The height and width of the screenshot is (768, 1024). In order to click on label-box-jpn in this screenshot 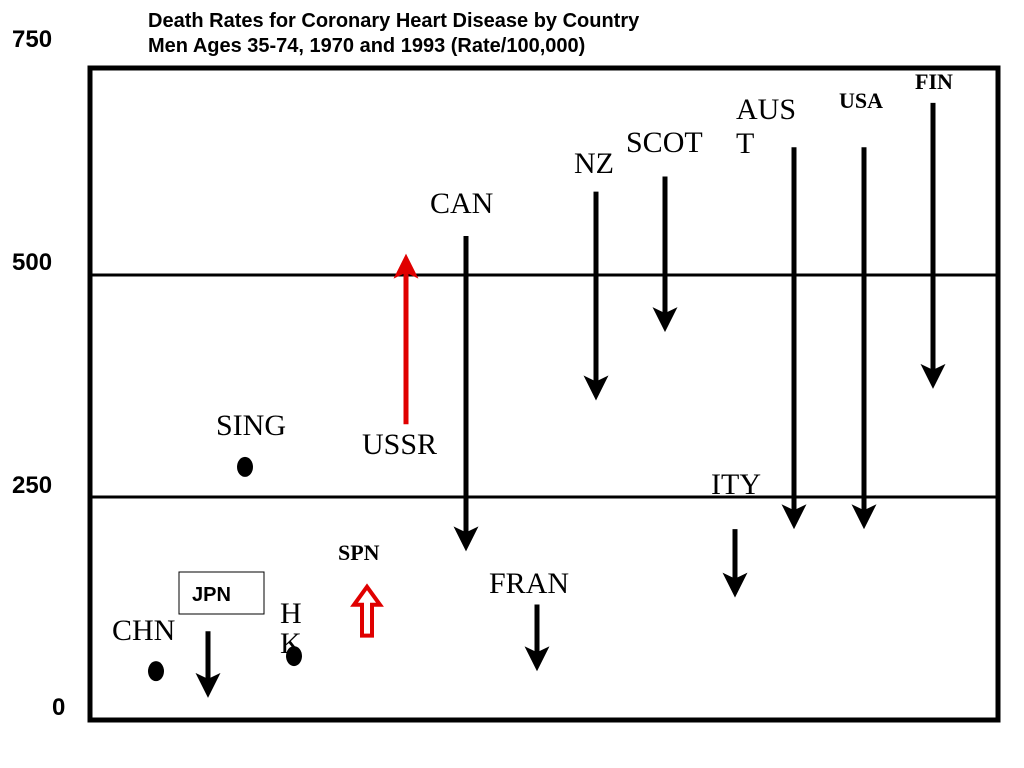, I will do `click(221, 593)`.